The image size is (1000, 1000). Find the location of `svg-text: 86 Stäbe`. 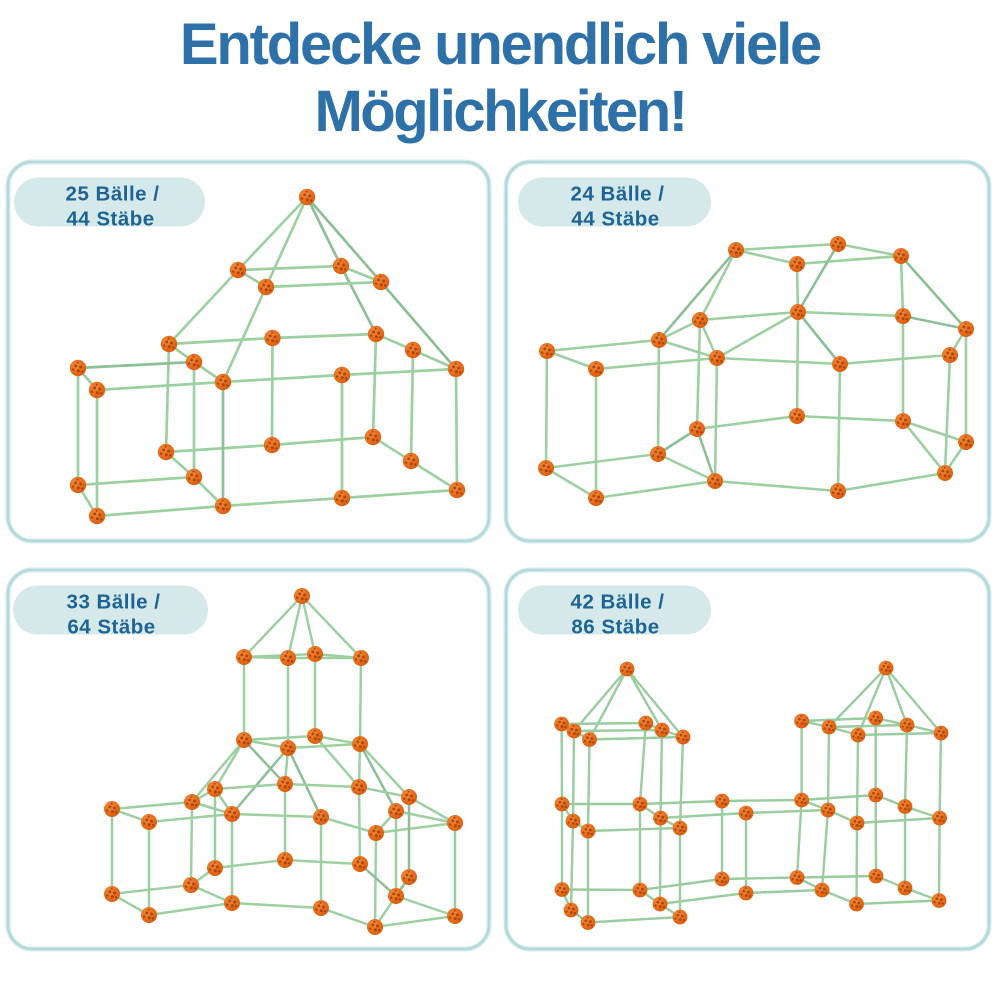

svg-text: 86 Stäbe is located at coordinates (615, 626).